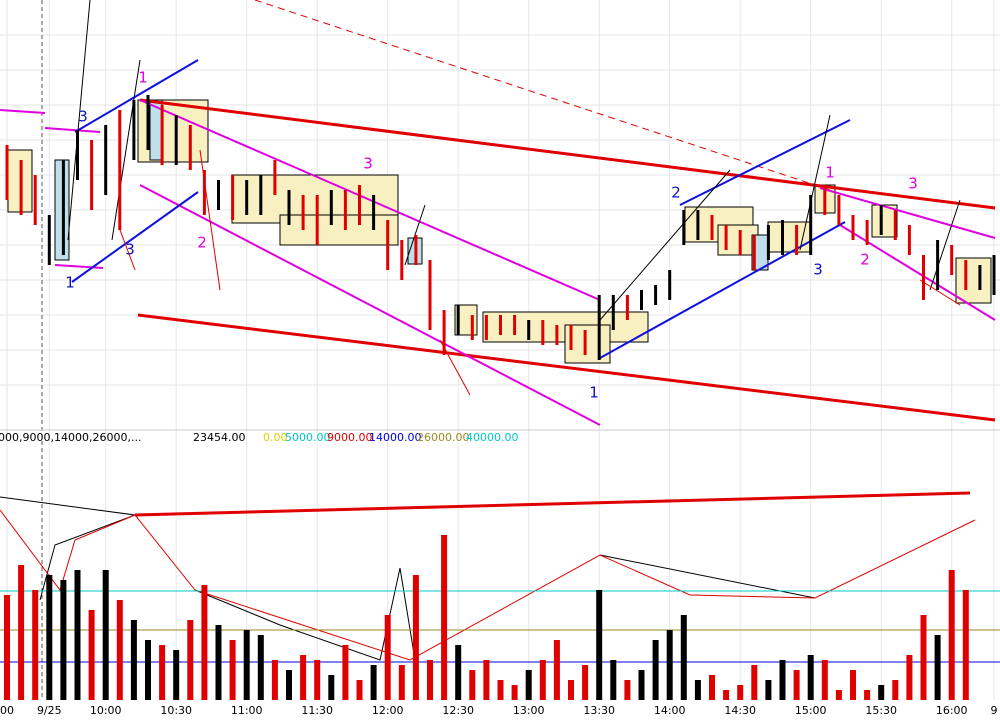 The image size is (1000, 722). I want to click on indicator-label: 14000.00, so click(395, 437).